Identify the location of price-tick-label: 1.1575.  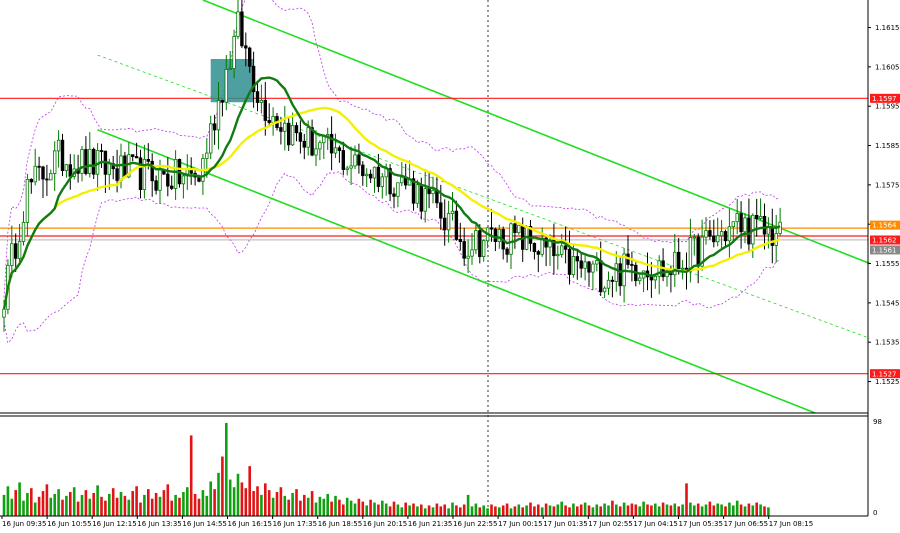
(887, 185).